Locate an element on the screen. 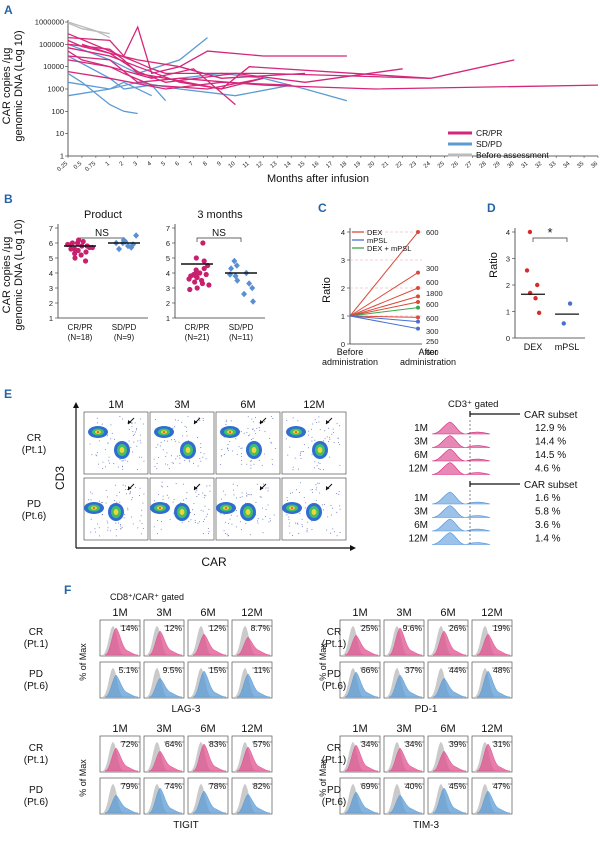 This screenshot has width=600, height=847. panel-a-xlabel: Months after infusion is located at coordinates (318, 179).